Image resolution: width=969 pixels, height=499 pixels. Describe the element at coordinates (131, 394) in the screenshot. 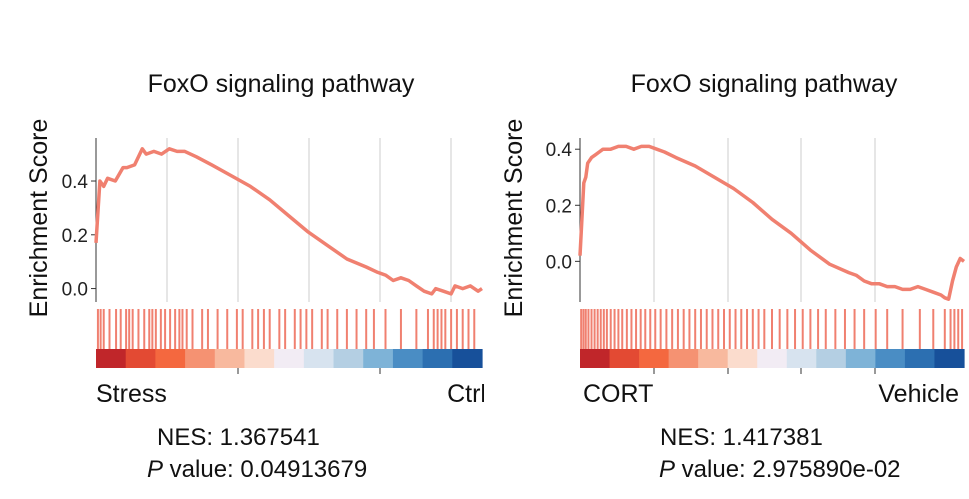

I see `x-left-label: Stress` at that location.